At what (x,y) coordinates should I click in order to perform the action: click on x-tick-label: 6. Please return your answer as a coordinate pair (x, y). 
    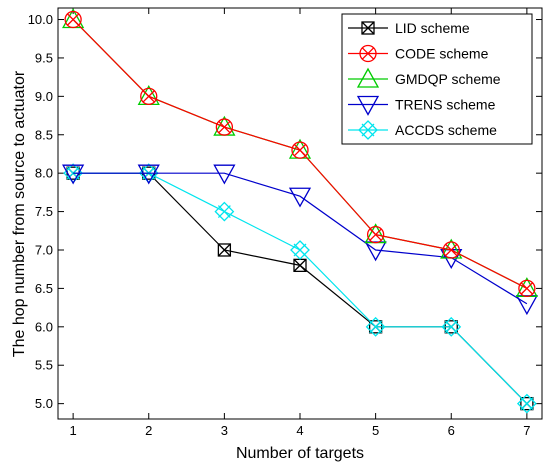
    Looking at the image, I should click on (451, 430).